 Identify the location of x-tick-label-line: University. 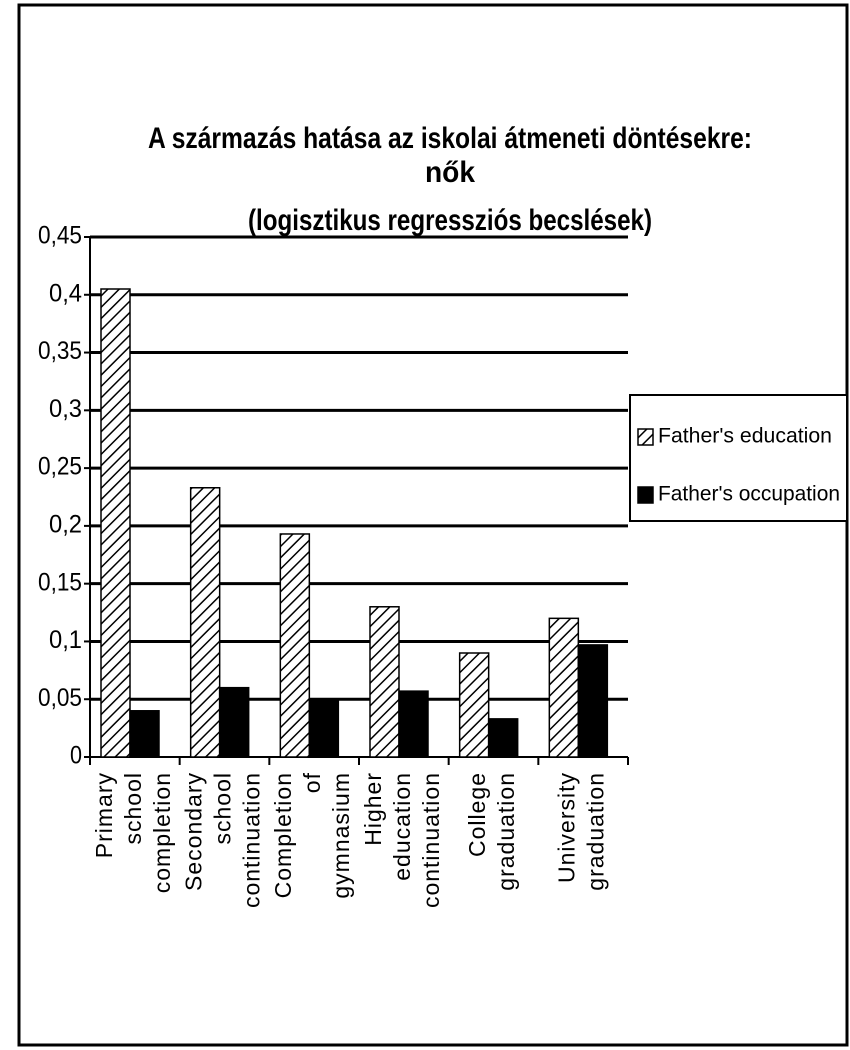
(567, 827).